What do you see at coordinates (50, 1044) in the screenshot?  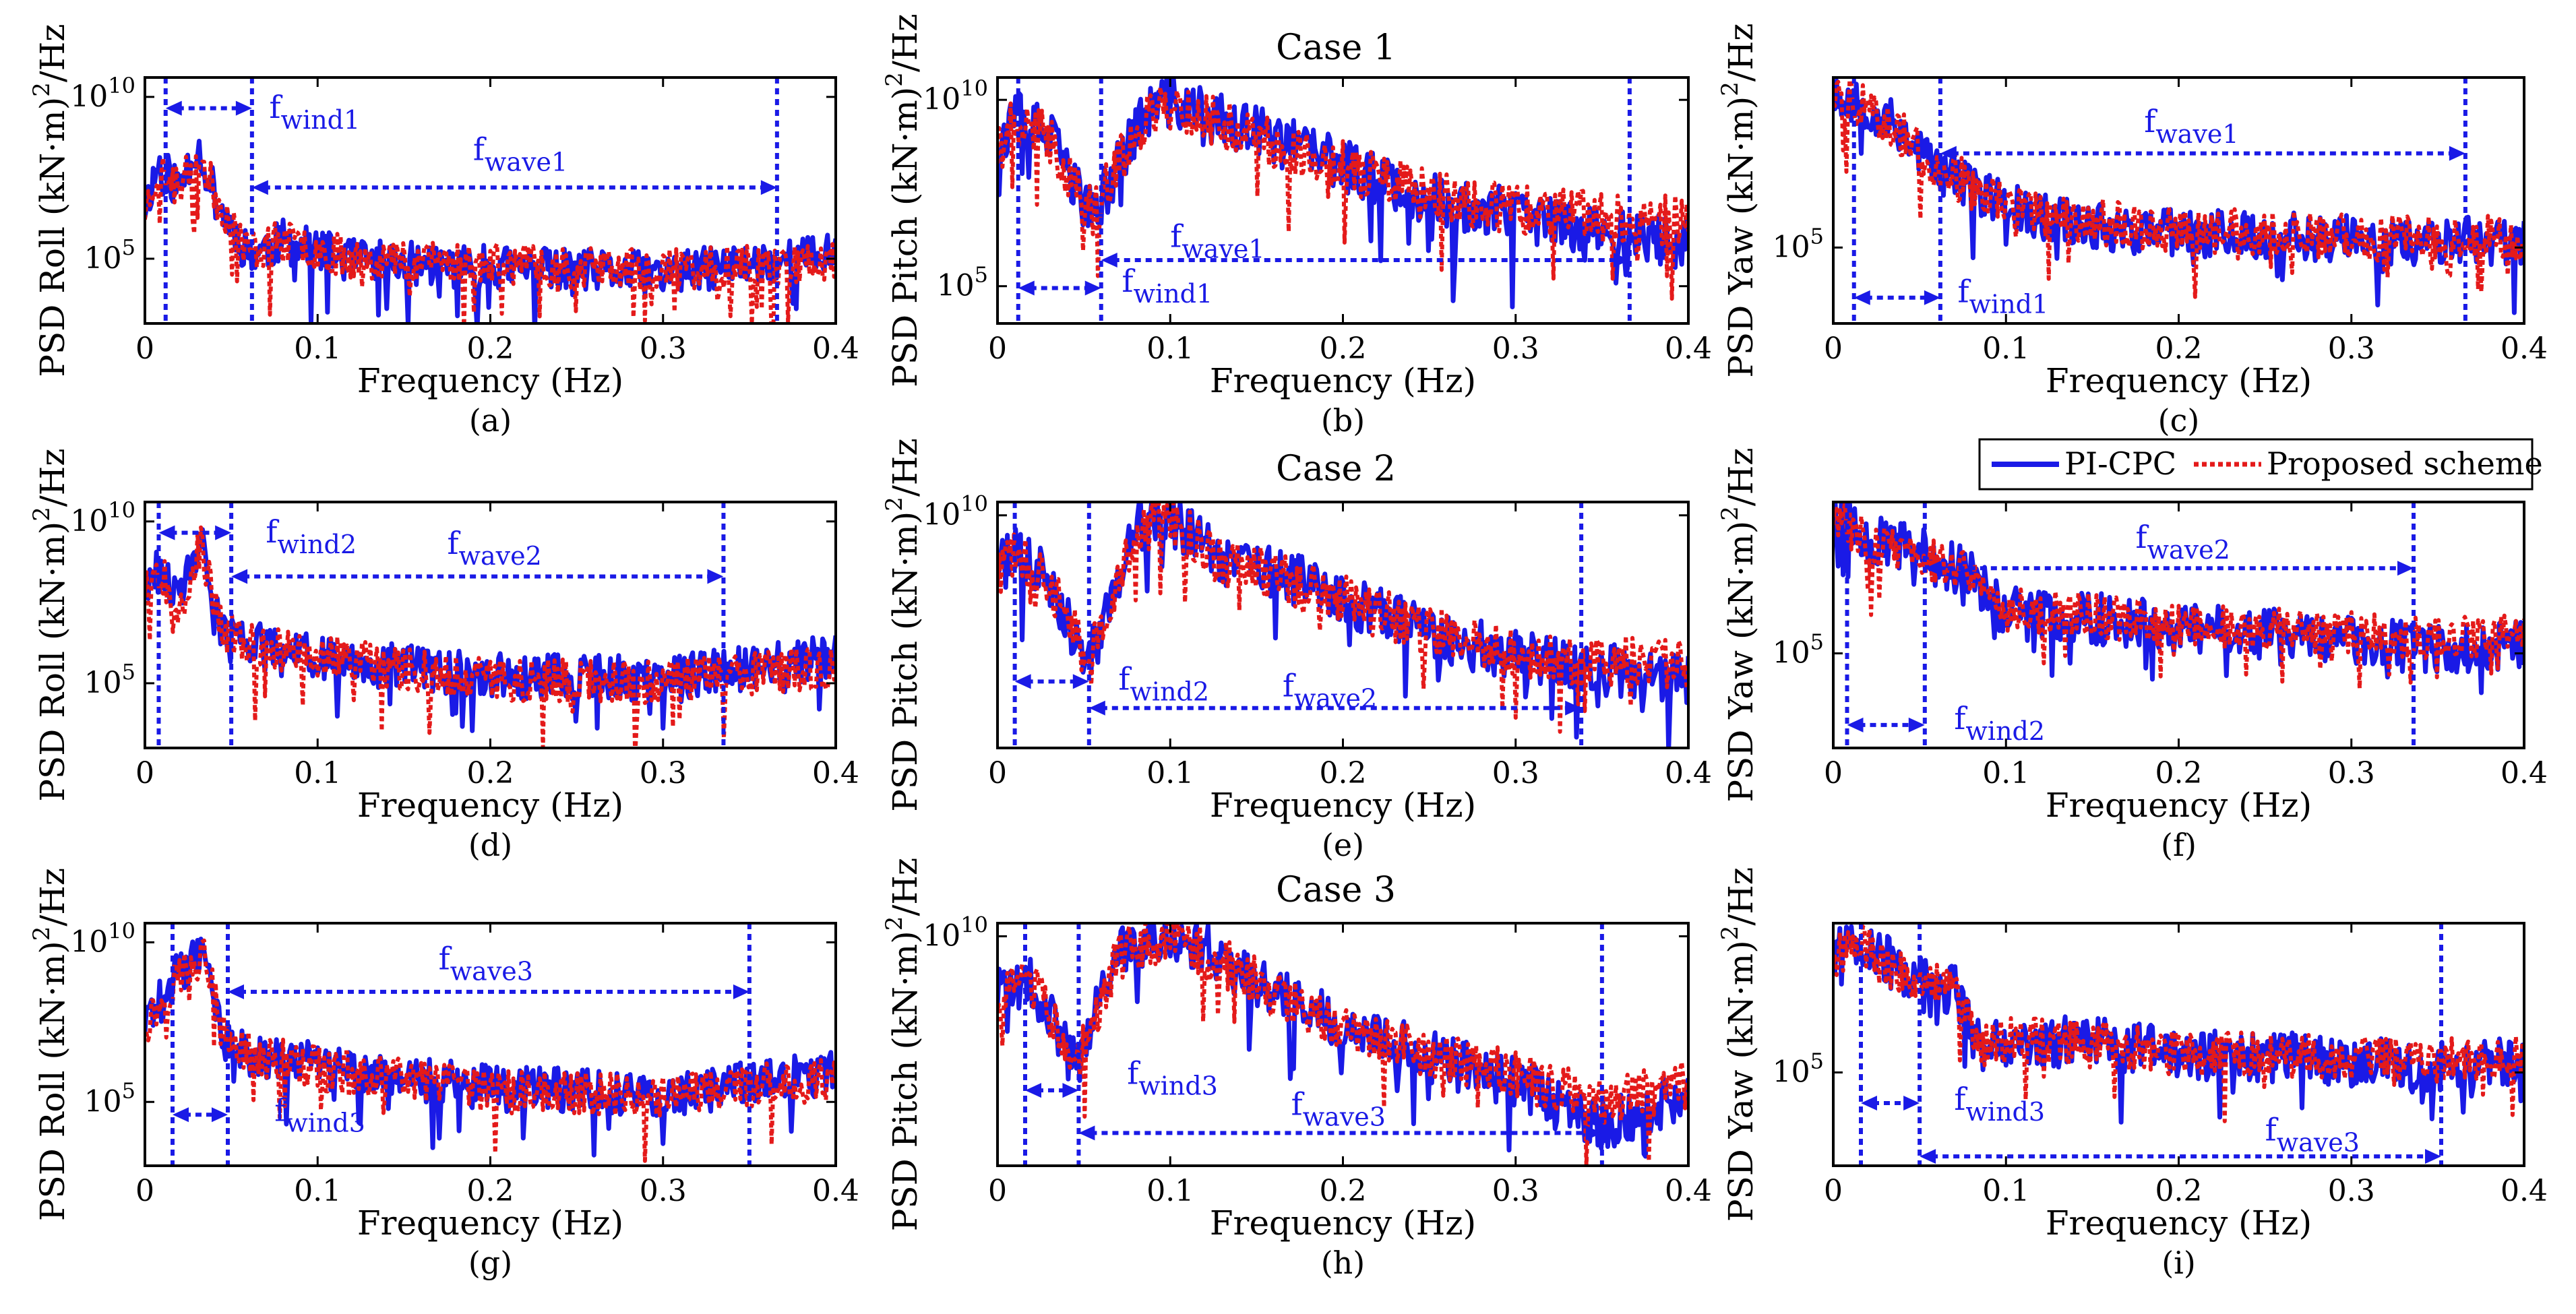 I see `panel-g-ylabel: PSD Roll (kN·m)2/Hz` at bounding box center [50, 1044].